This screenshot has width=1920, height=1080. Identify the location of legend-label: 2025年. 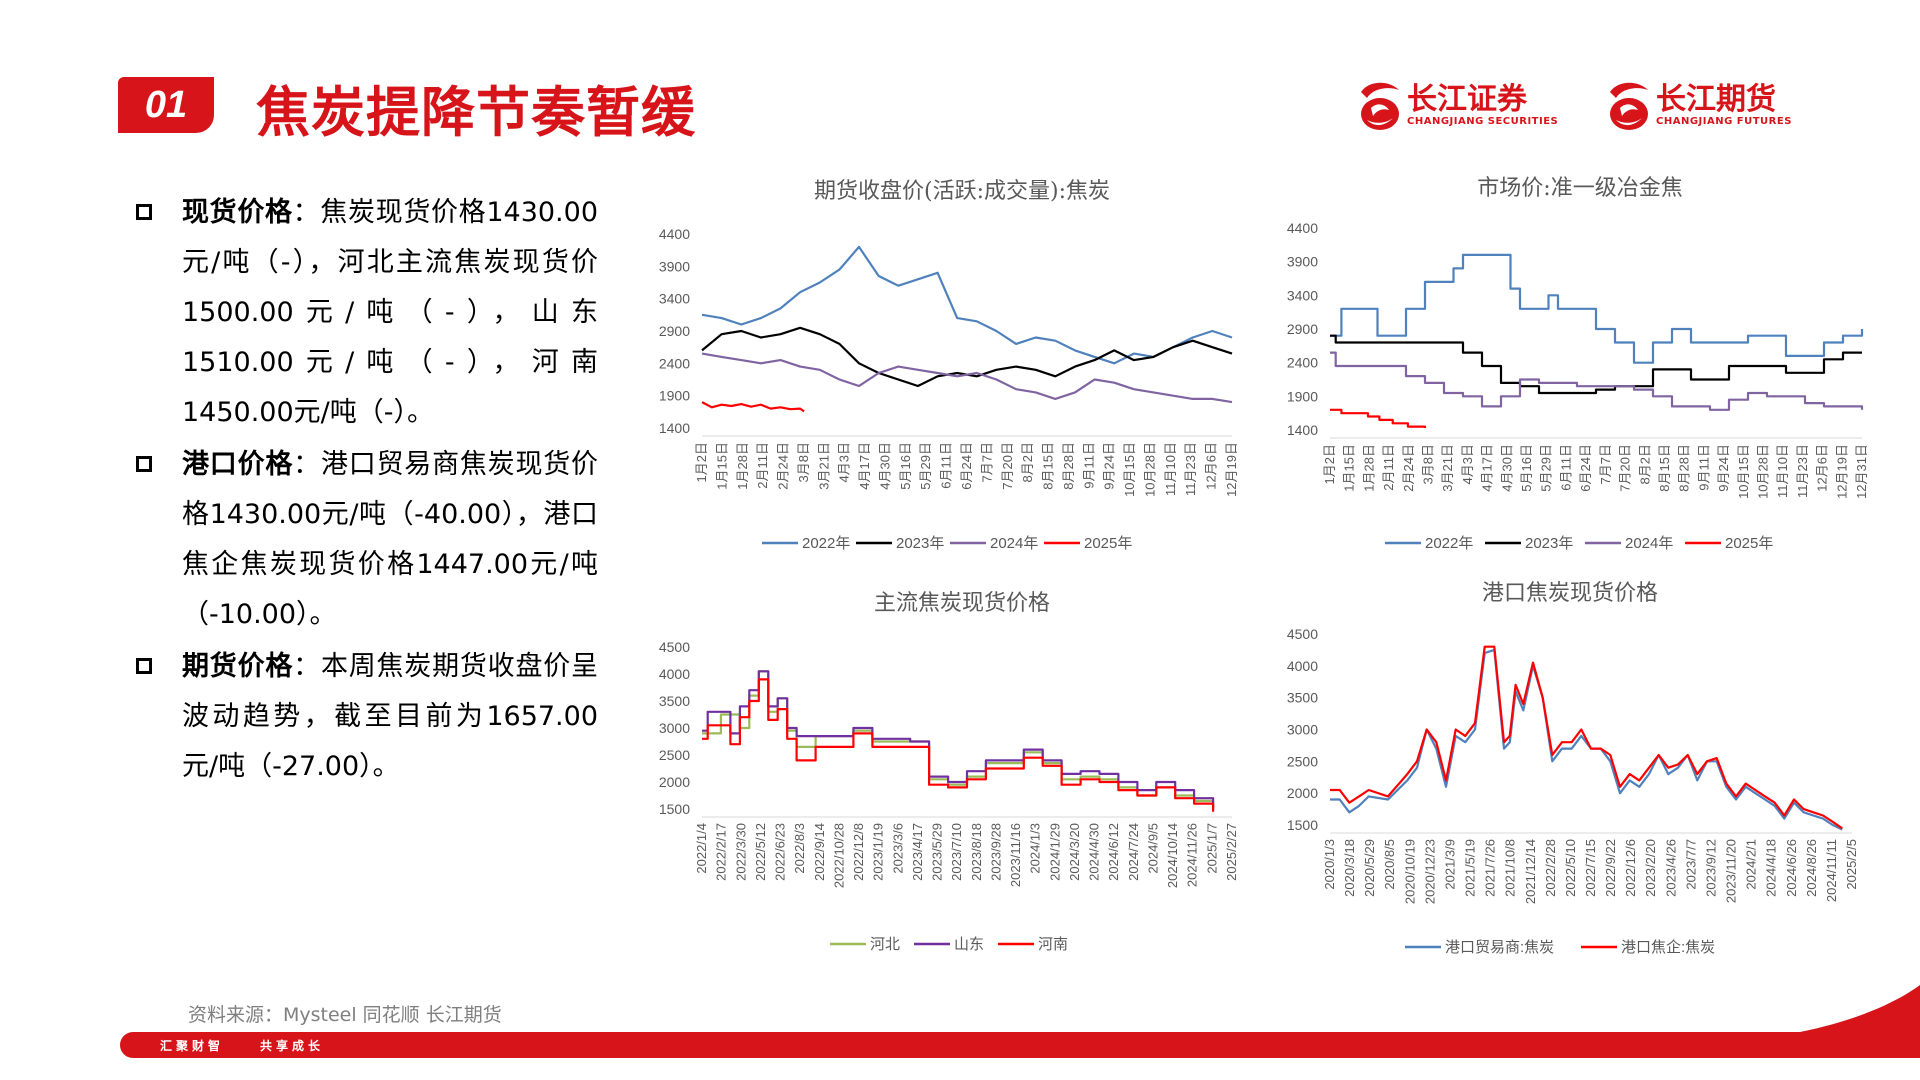
(1108, 543).